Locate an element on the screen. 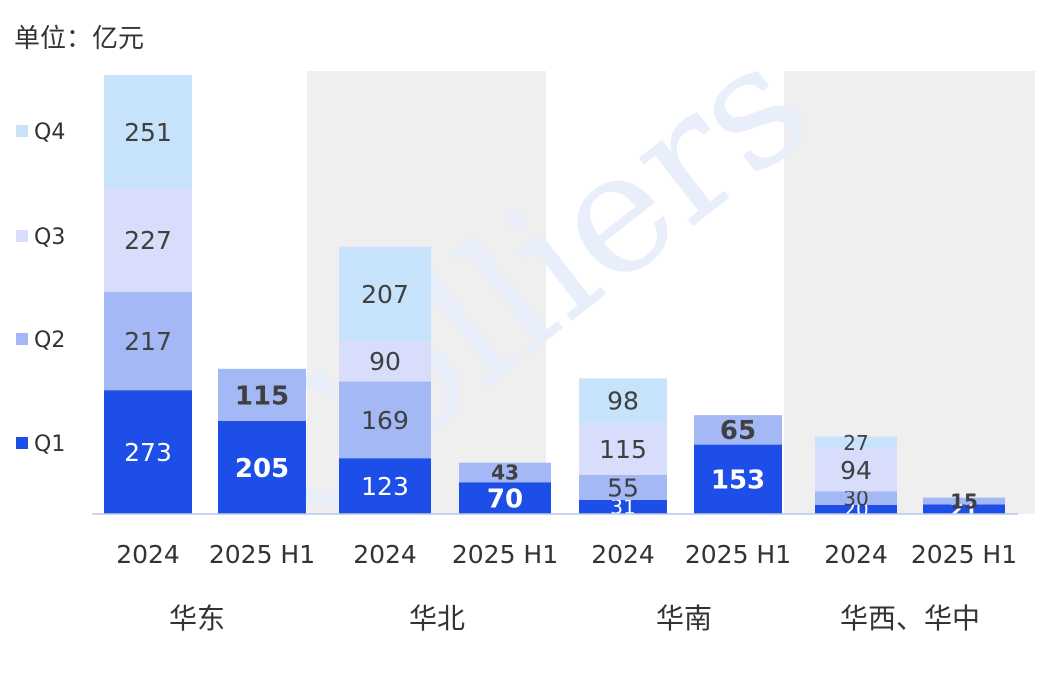 This screenshot has width=1046, height=675. region-label: 华东 is located at coordinates (197, 618).